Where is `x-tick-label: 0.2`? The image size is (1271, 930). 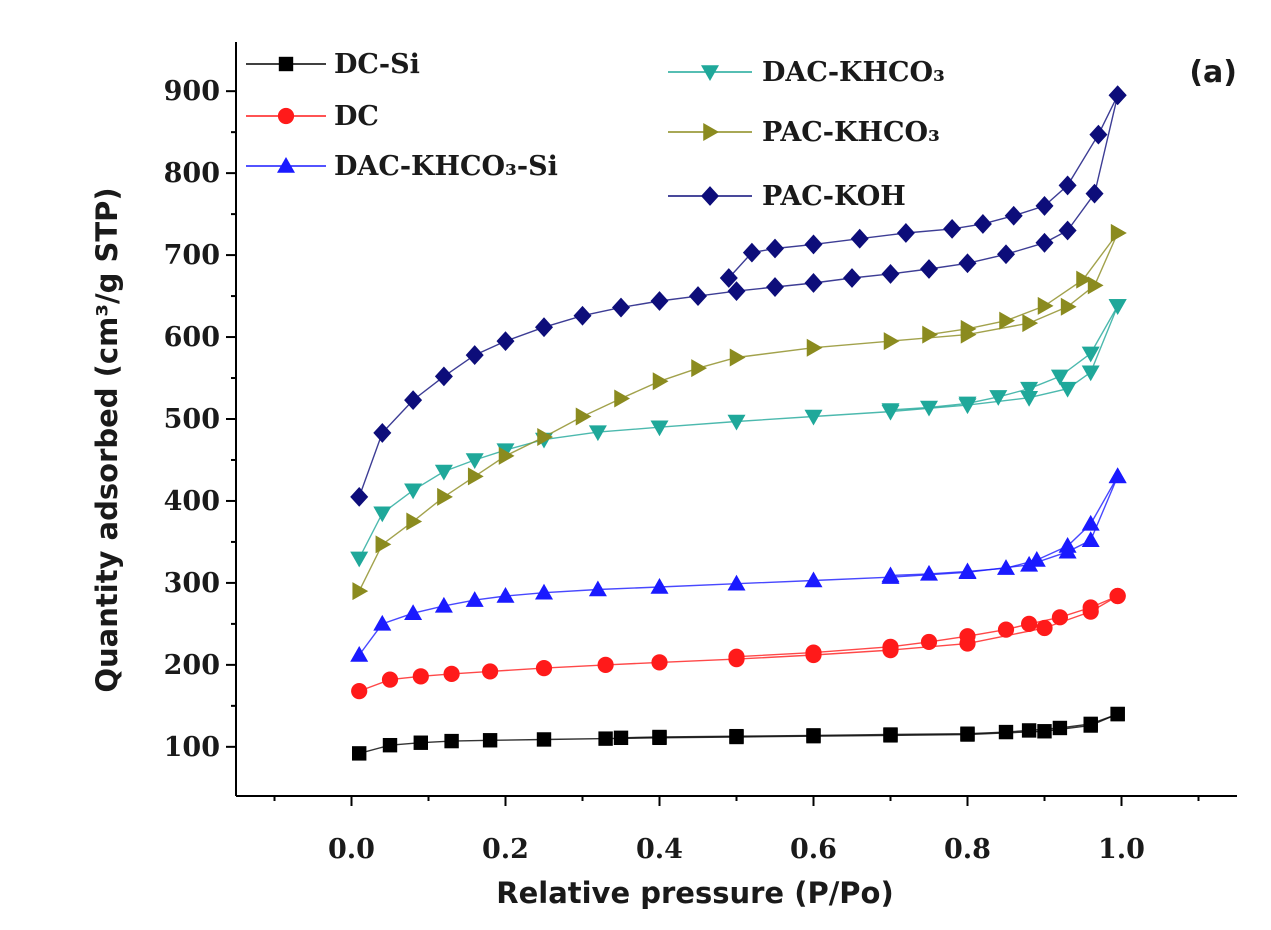 x-tick-label: 0.2 is located at coordinates (505, 849).